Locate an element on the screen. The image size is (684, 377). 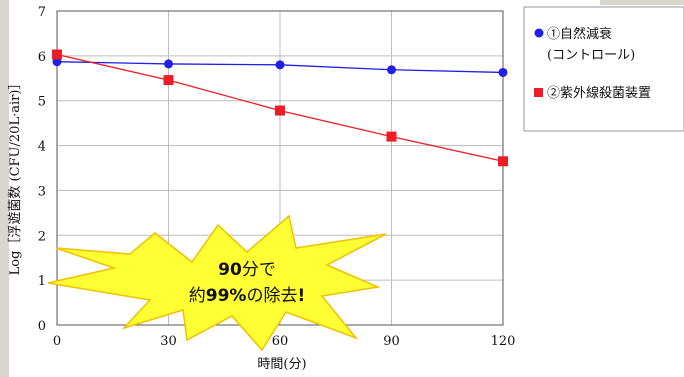
legend-label-natural-decay-sub: (コントロール) is located at coordinates (591, 55).